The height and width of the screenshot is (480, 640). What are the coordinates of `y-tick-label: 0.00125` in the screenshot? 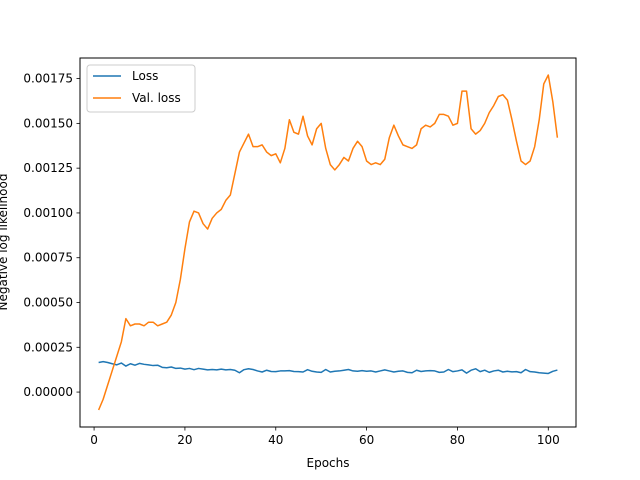 It's located at (48, 168).